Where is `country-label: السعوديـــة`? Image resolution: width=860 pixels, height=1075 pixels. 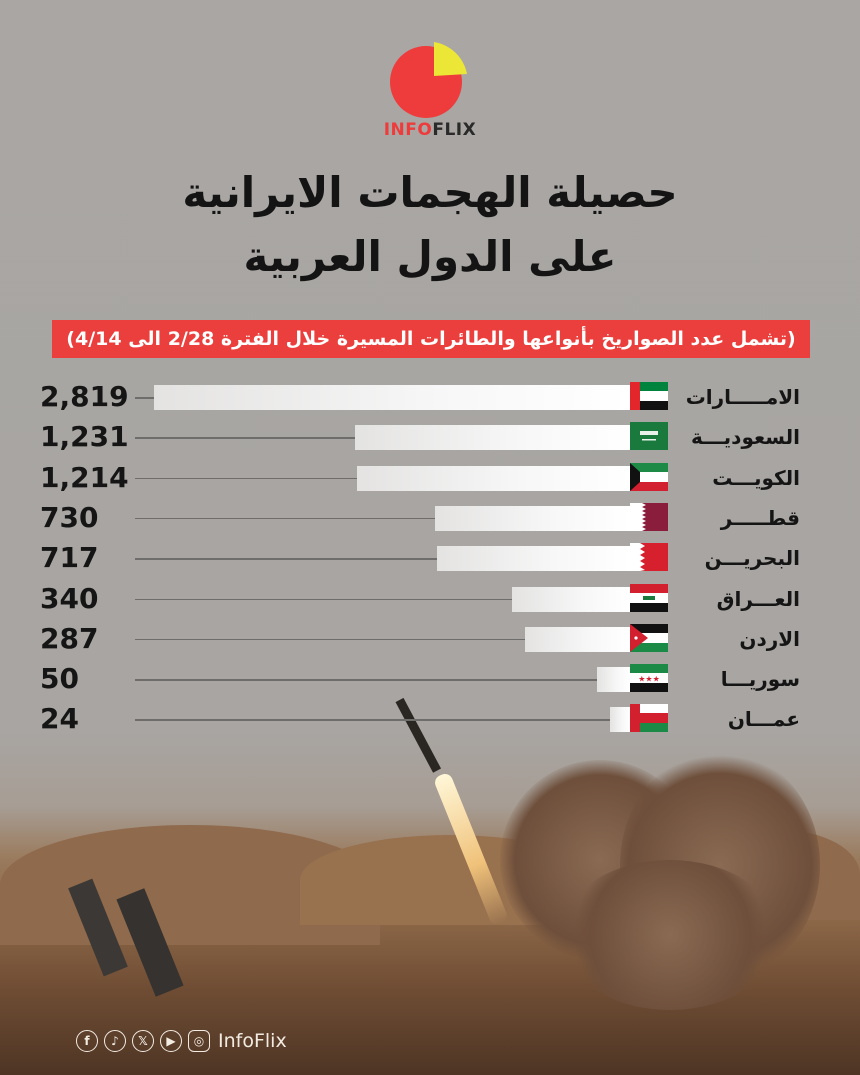 country-label: السعوديـــة is located at coordinates (745, 437).